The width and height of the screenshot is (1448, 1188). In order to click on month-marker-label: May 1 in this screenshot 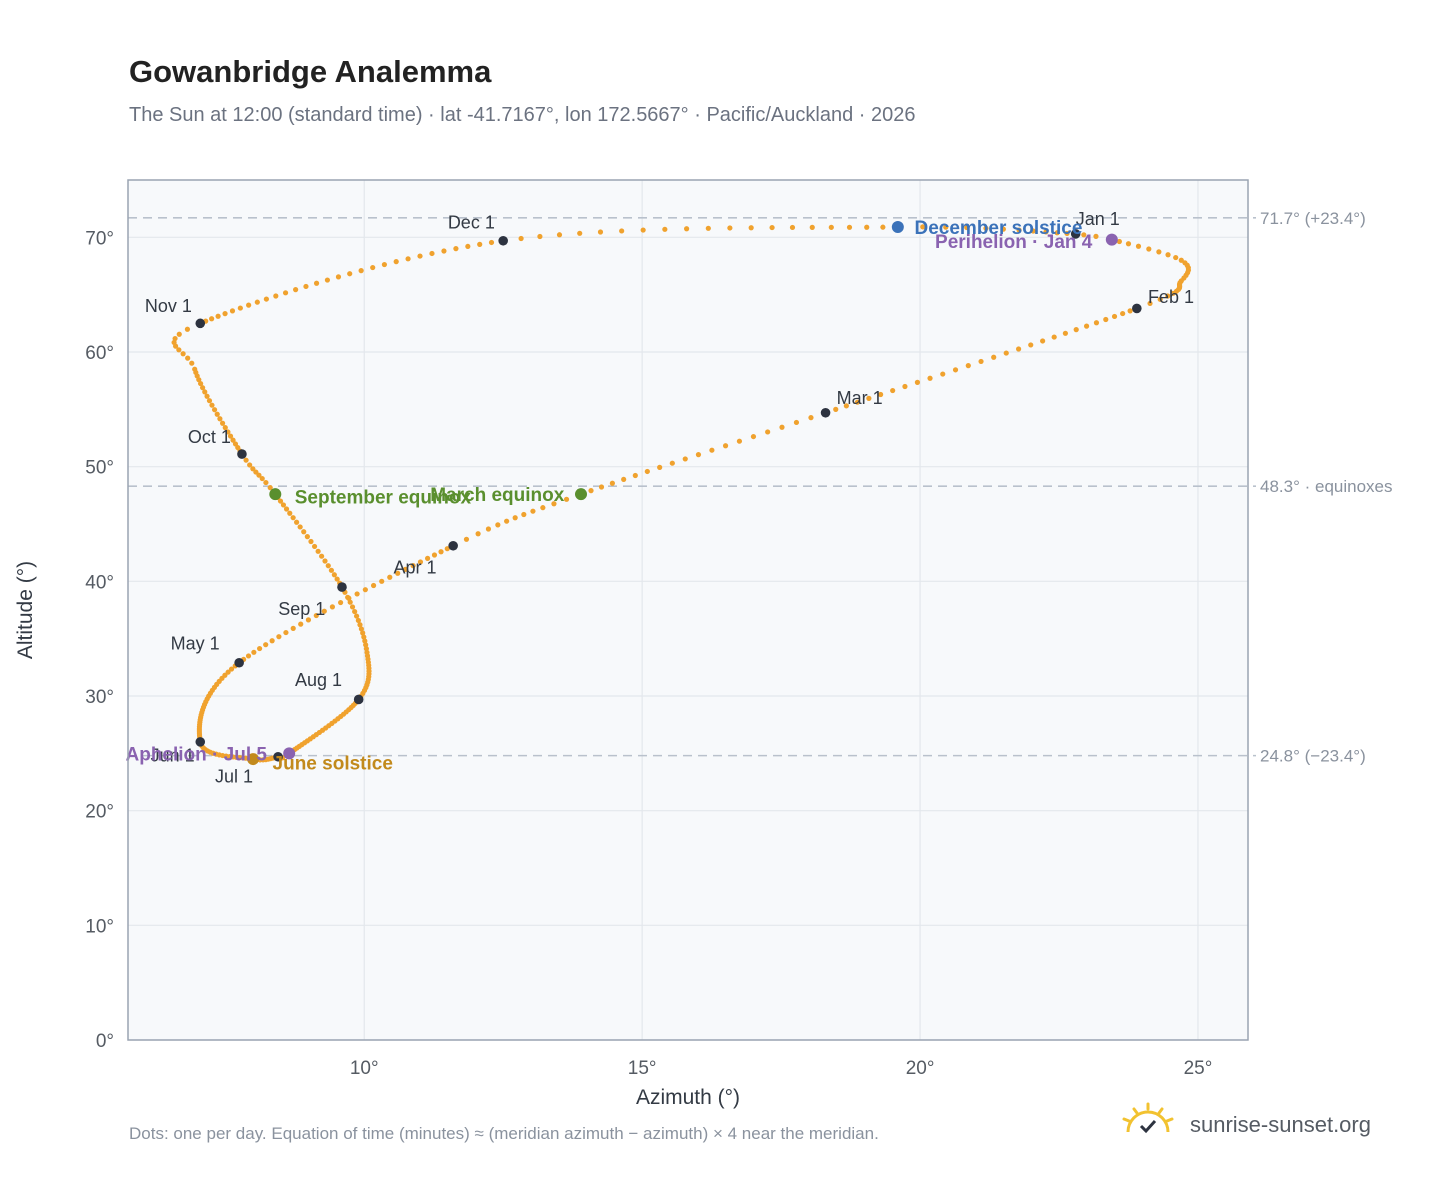, I will do `click(195, 643)`.